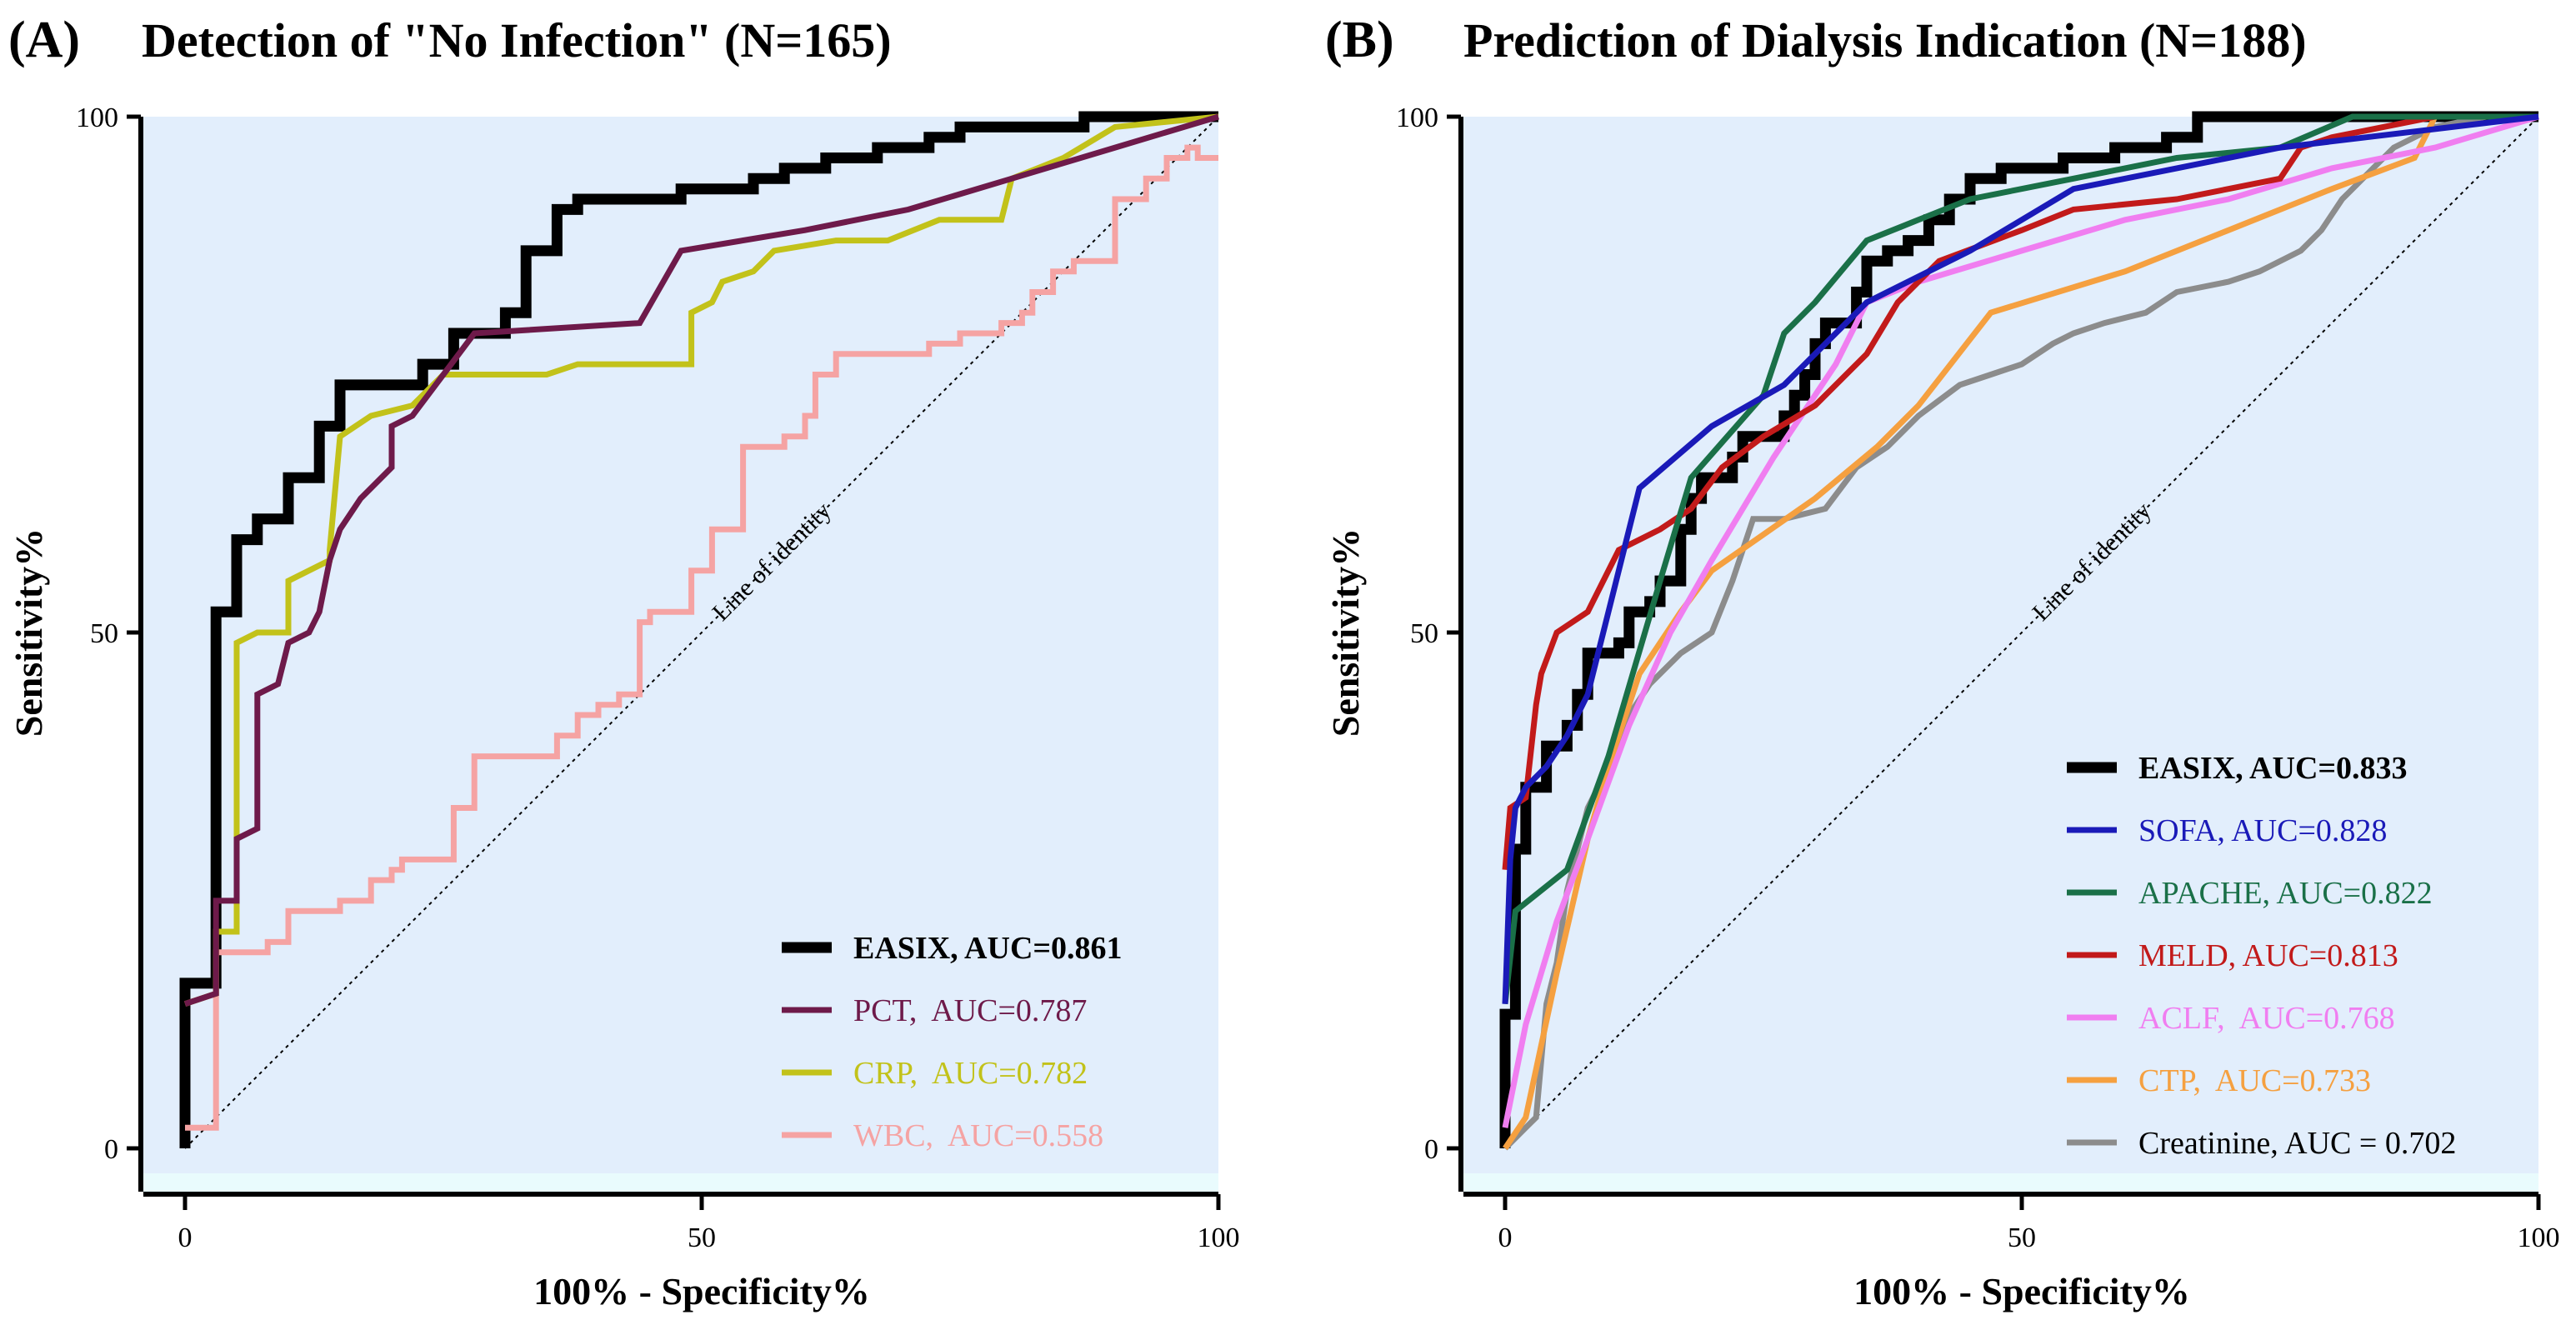  Describe the element at coordinates (2297, 1143) in the screenshot. I see `legend-label-creatinine: Creatinine, AUC = 0.702` at that location.